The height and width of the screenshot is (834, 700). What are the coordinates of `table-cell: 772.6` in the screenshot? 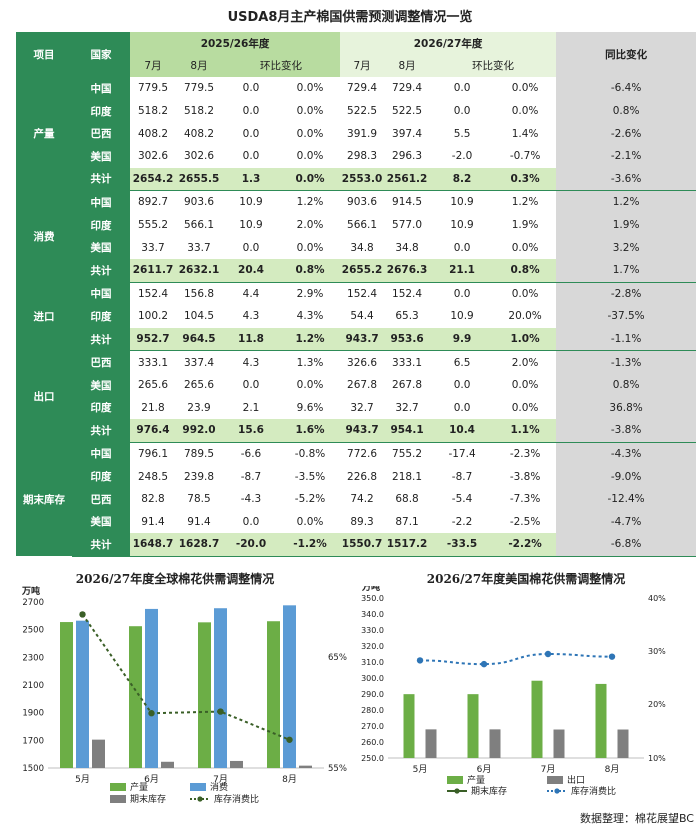 It's located at (362, 453).